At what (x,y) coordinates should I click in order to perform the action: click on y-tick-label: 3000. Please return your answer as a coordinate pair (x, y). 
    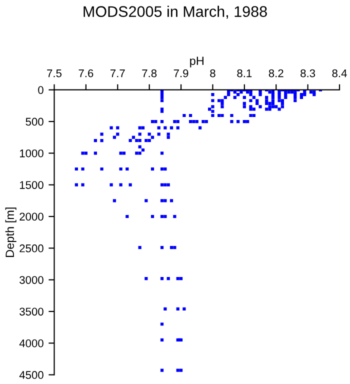
    Looking at the image, I should click on (32, 280).